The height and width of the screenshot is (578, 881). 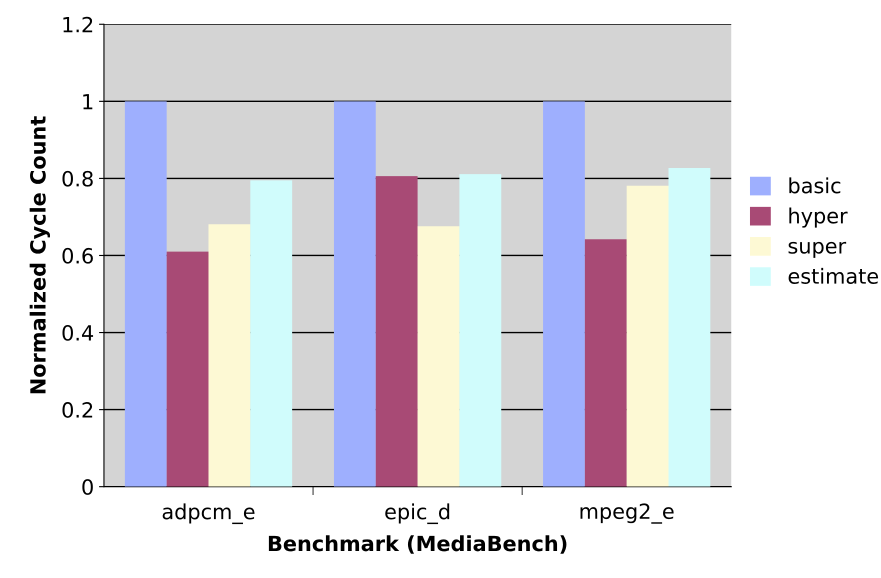 I want to click on y-tick-label: 0.6, so click(x=77, y=256).